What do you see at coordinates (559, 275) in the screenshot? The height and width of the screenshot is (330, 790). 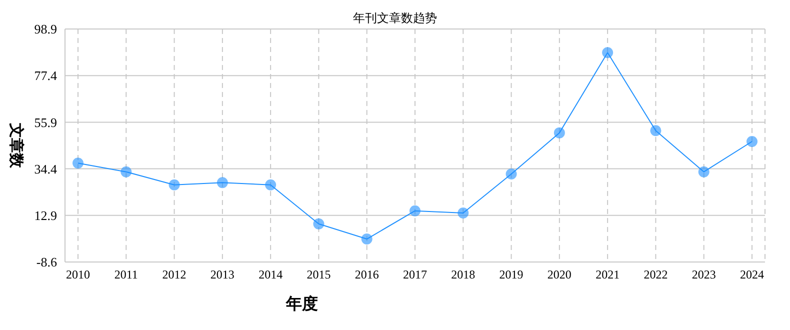 I see `x-tick-label: 2020` at bounding box center [559, 275].